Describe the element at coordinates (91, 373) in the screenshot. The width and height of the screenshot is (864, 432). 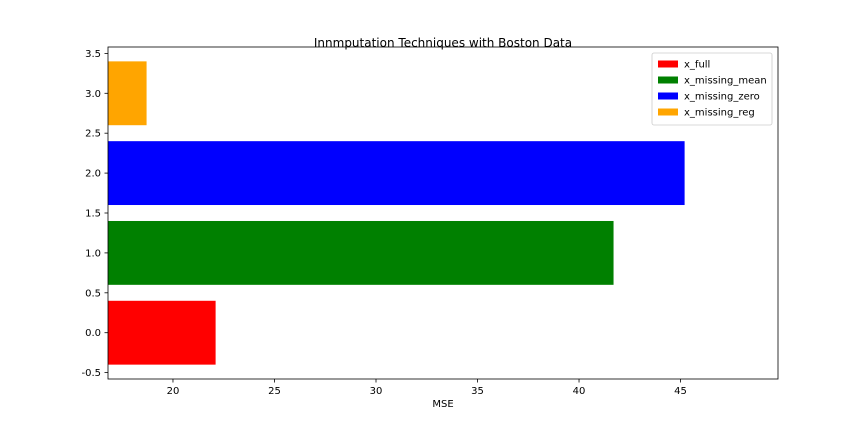
I see `y-tick-label: -0.5` at that location.